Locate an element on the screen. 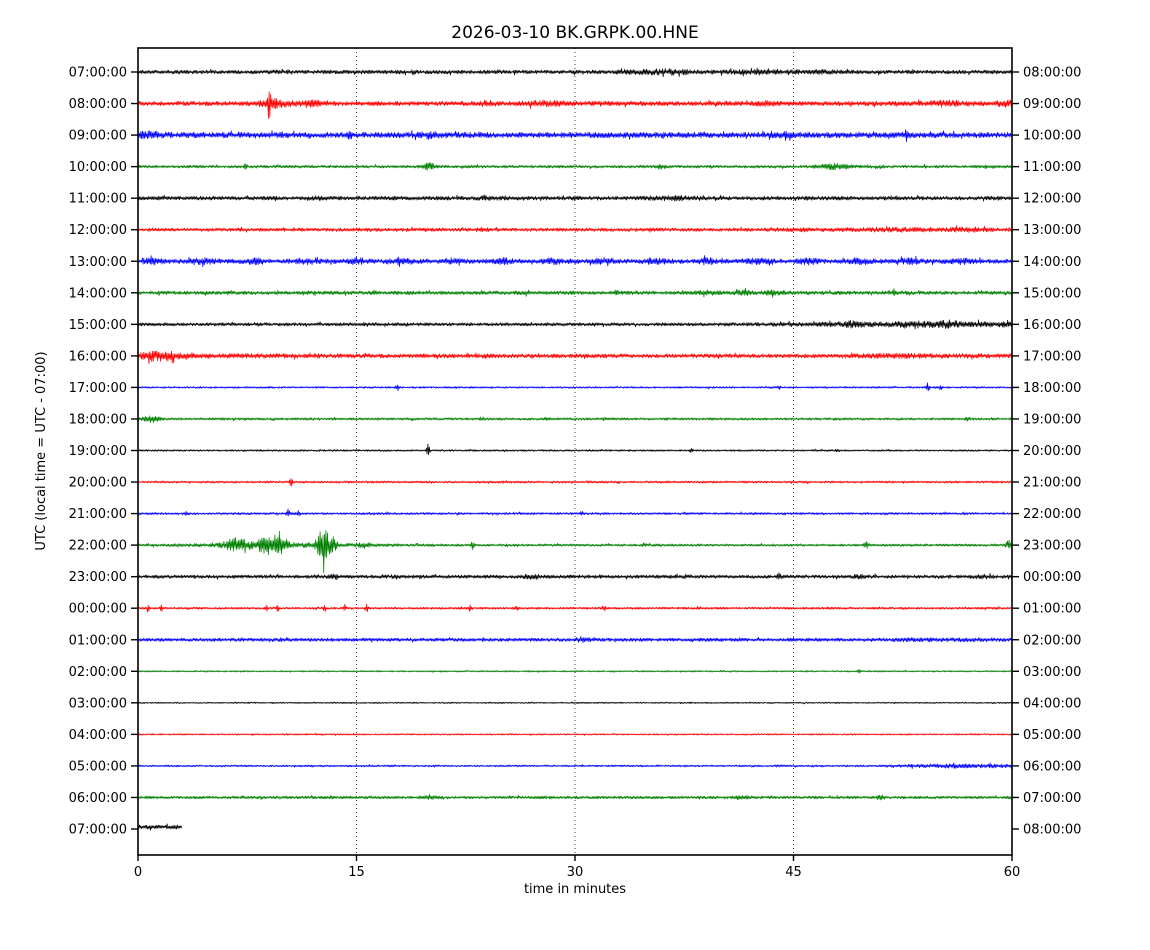 The width and height of the screenshot is (1150, 950). utc-time-label: 19:00:00 is located at coordinates (98, 451).